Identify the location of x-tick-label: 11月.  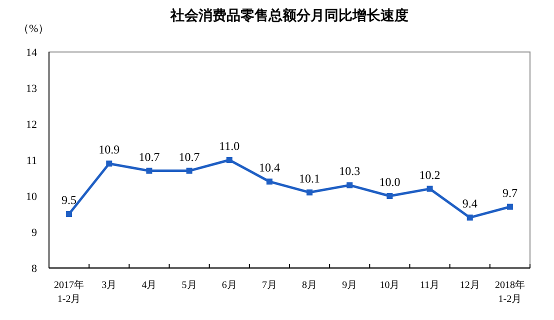
(430, 285).